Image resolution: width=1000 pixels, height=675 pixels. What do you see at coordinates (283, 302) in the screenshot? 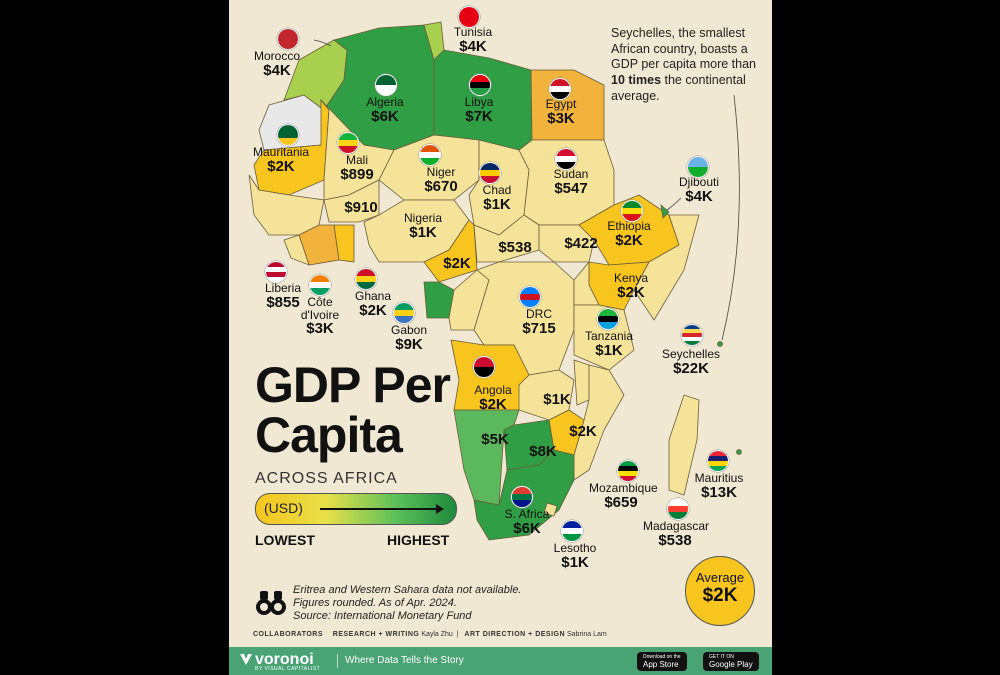
I see `country-gdp-value: $855` at bounding box center [283, 302].